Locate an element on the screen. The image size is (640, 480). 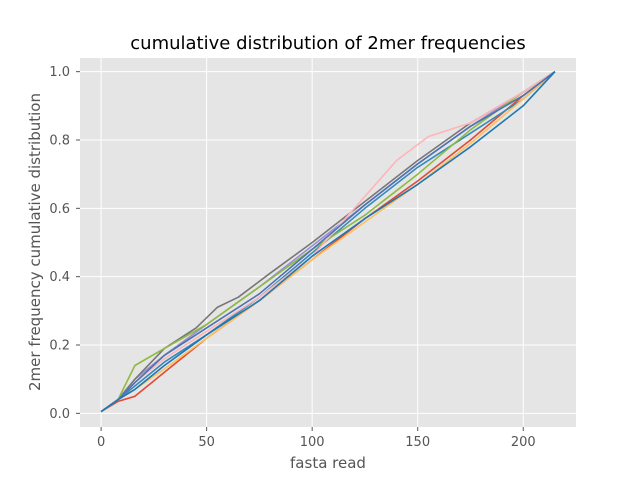
x-tick-label: 0 is located at coordinates (101, 442).